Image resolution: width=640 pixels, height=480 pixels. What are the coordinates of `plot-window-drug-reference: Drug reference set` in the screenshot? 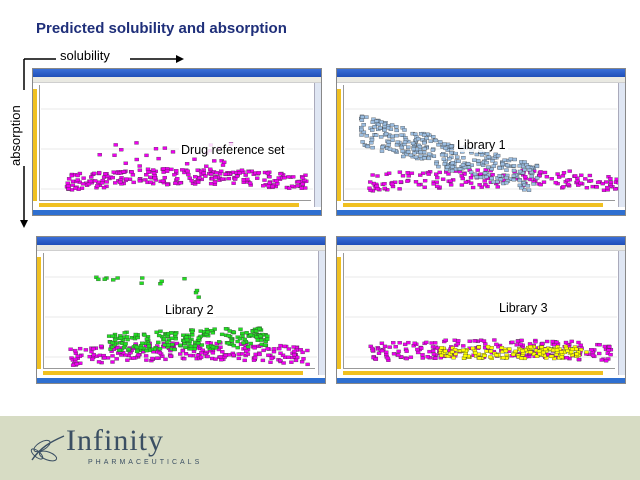 It's located at (177, 142).